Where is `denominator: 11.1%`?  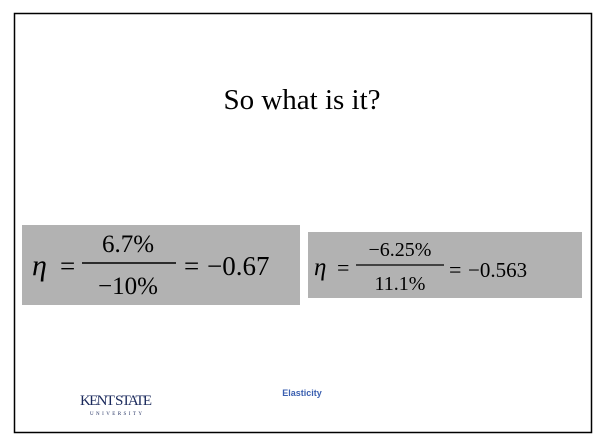
denominator: 11.1% is located at coordinates (400, 284).